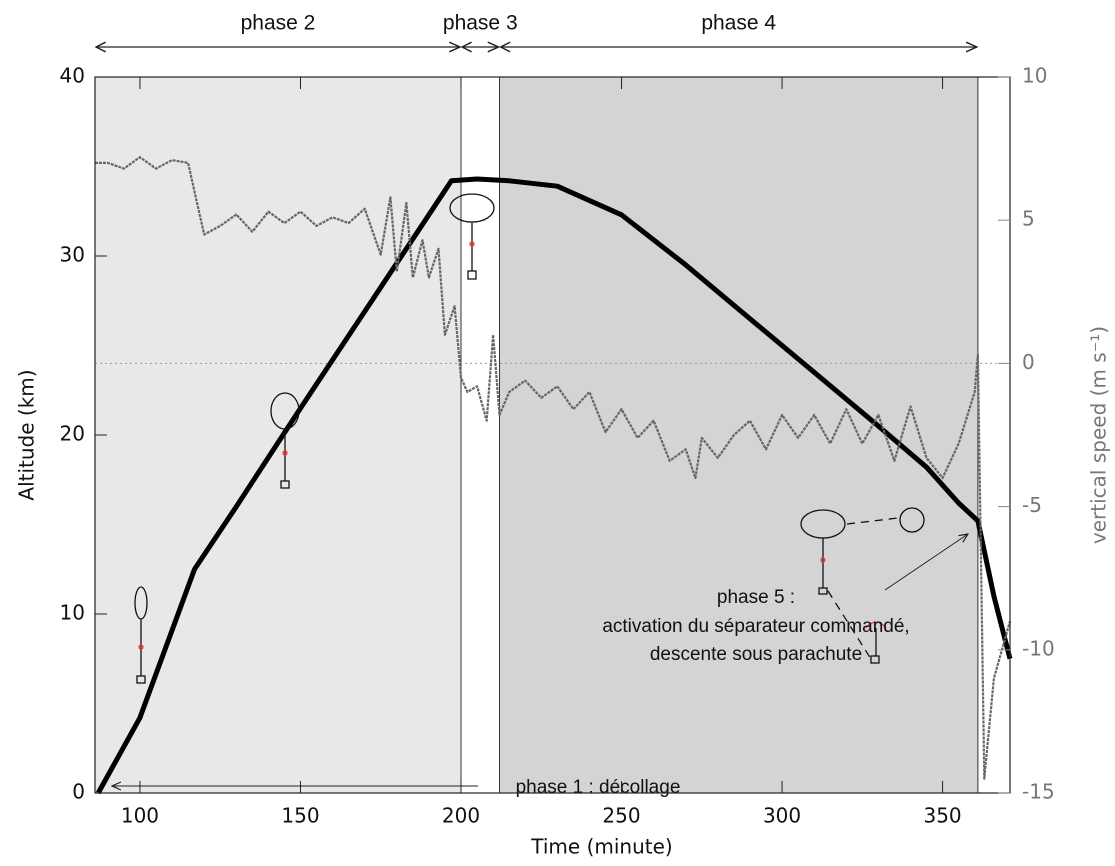  I want to click on y2-tick-label: -15, so click(1038, 792).